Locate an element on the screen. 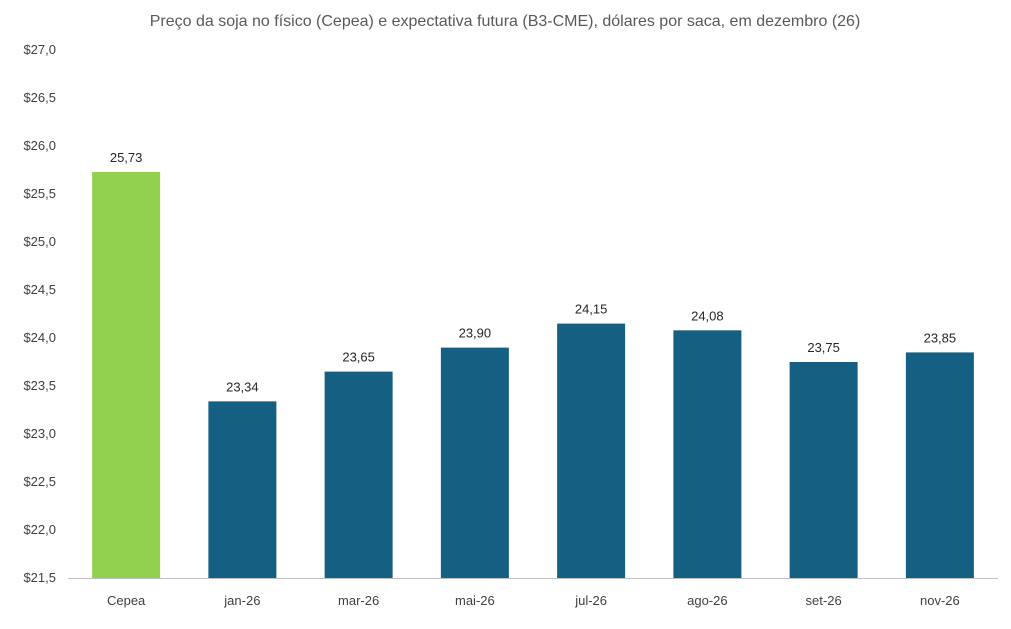  y-tick-label: $23,5 is located at coordinates (39, 385).